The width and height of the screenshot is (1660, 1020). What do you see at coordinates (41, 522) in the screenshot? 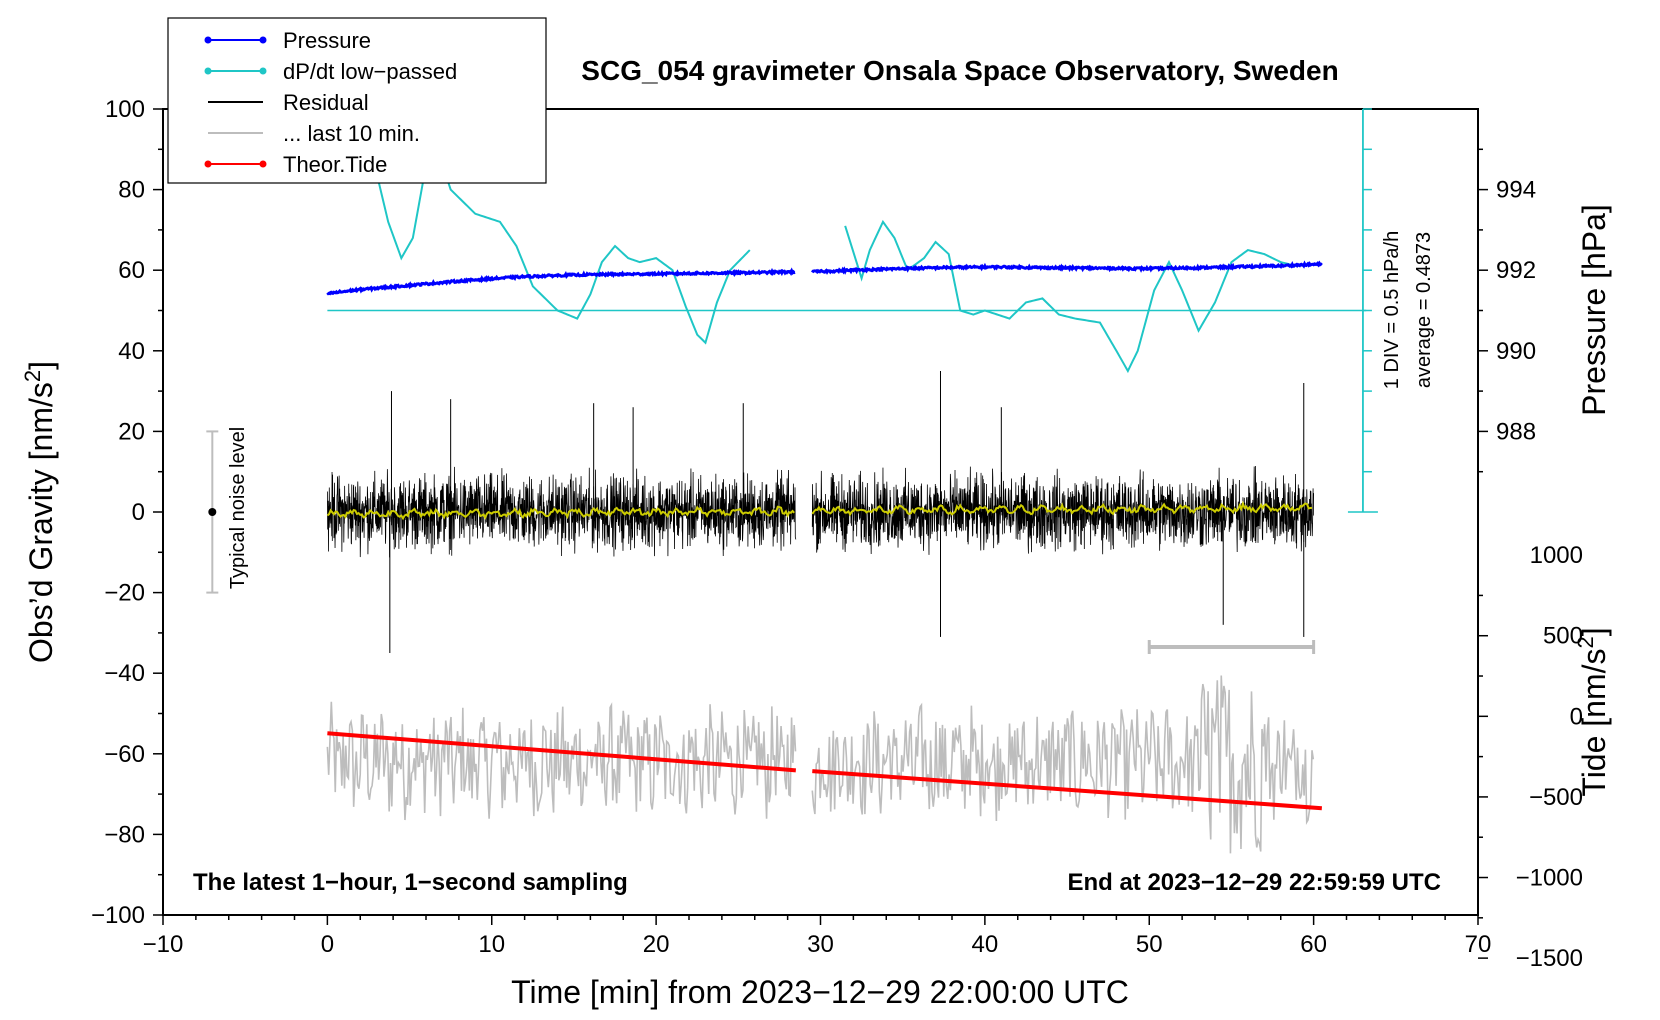
I see `y-axis-left-title-text: Obs’d Gravity [nm/s` at bounding box center [41, 522].